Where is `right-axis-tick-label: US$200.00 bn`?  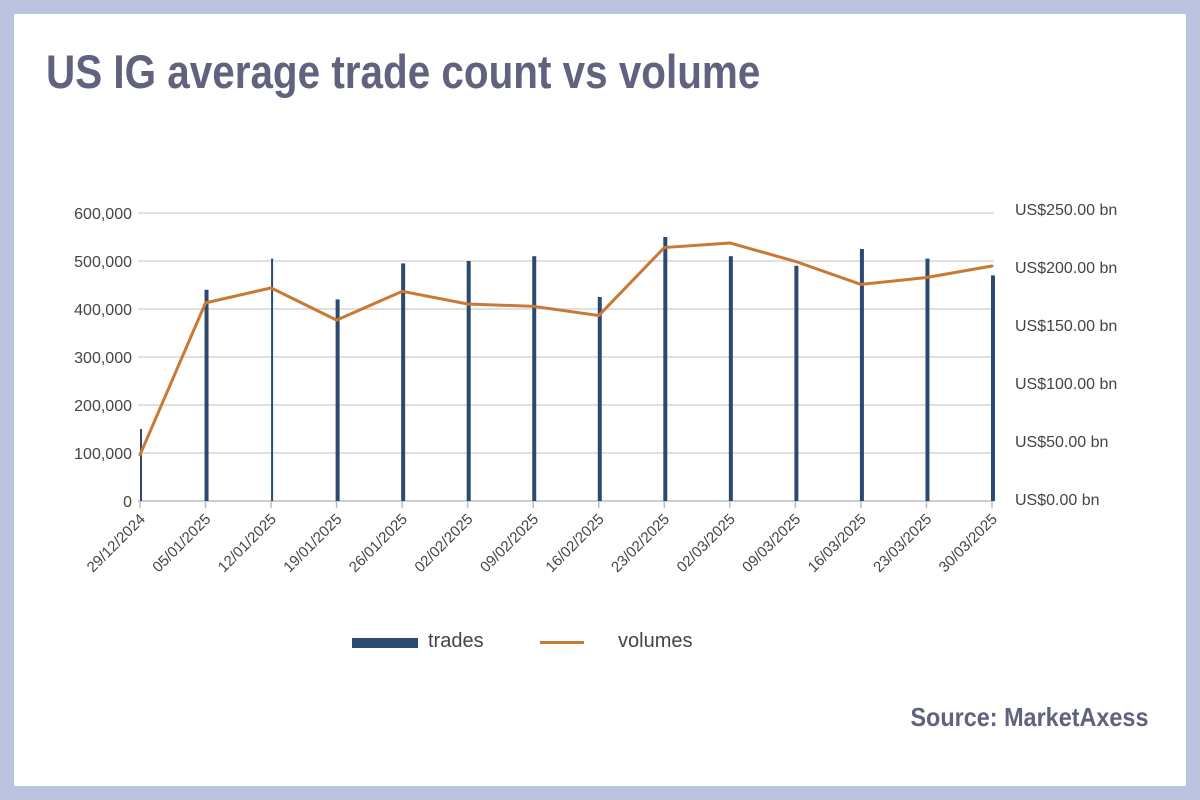
right-axis-tick-label: US$200.00 bn is located at coordinates (1066, 268).